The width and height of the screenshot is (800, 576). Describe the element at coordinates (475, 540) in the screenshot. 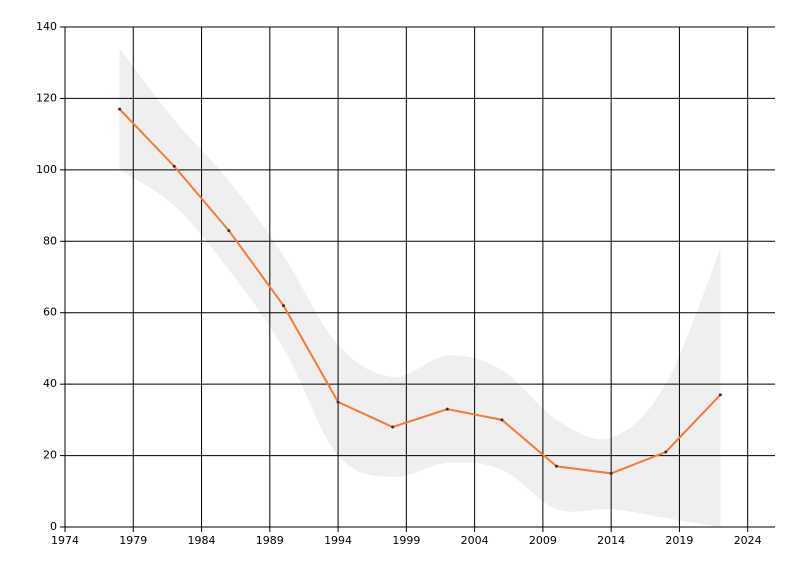

I see `x-tick-label: 2004` at that location.